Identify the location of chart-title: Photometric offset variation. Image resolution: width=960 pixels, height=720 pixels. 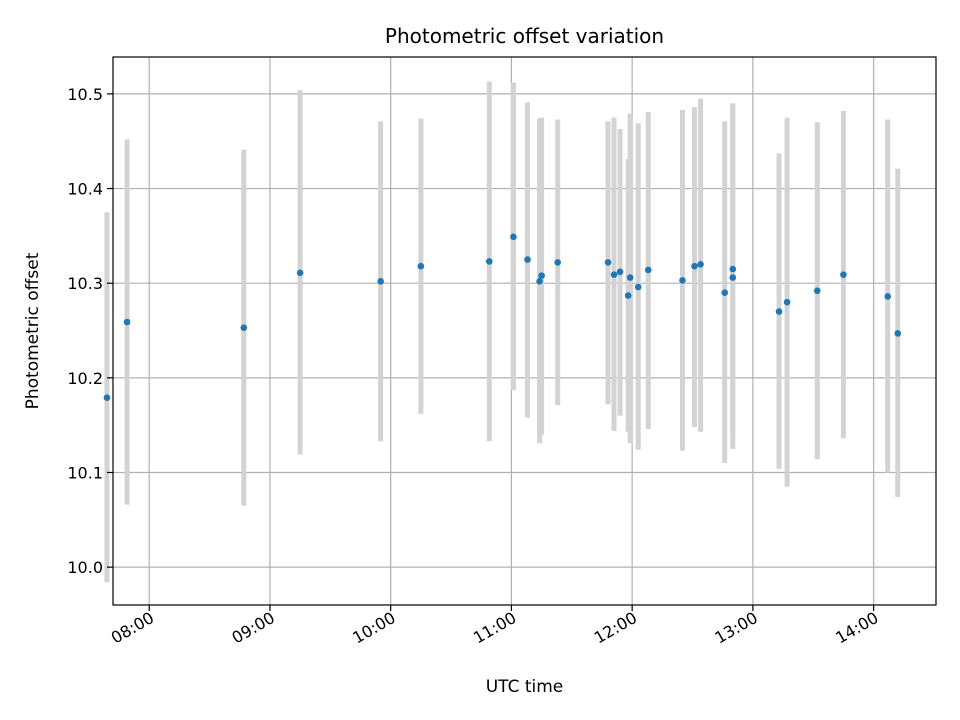
(524, 36).